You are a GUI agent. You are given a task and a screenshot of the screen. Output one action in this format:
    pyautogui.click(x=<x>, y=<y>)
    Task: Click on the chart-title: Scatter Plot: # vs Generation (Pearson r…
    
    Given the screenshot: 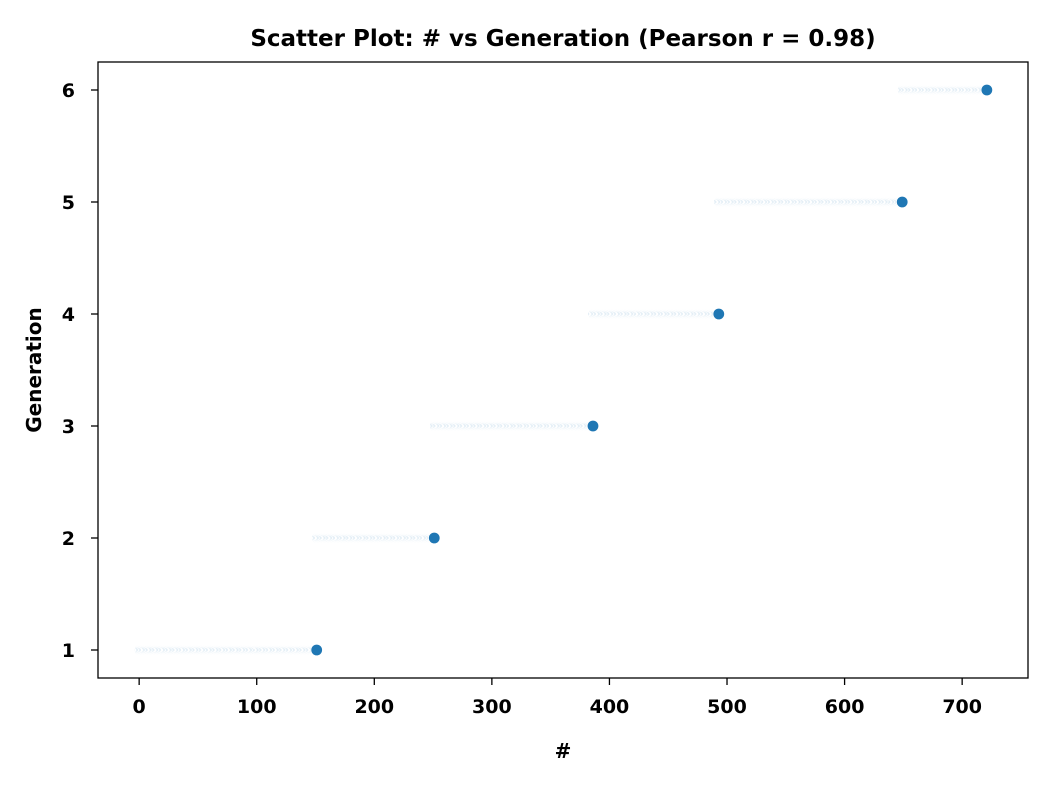 What is the action you would take?
    pyautogui.click(x=562, y=39)
    